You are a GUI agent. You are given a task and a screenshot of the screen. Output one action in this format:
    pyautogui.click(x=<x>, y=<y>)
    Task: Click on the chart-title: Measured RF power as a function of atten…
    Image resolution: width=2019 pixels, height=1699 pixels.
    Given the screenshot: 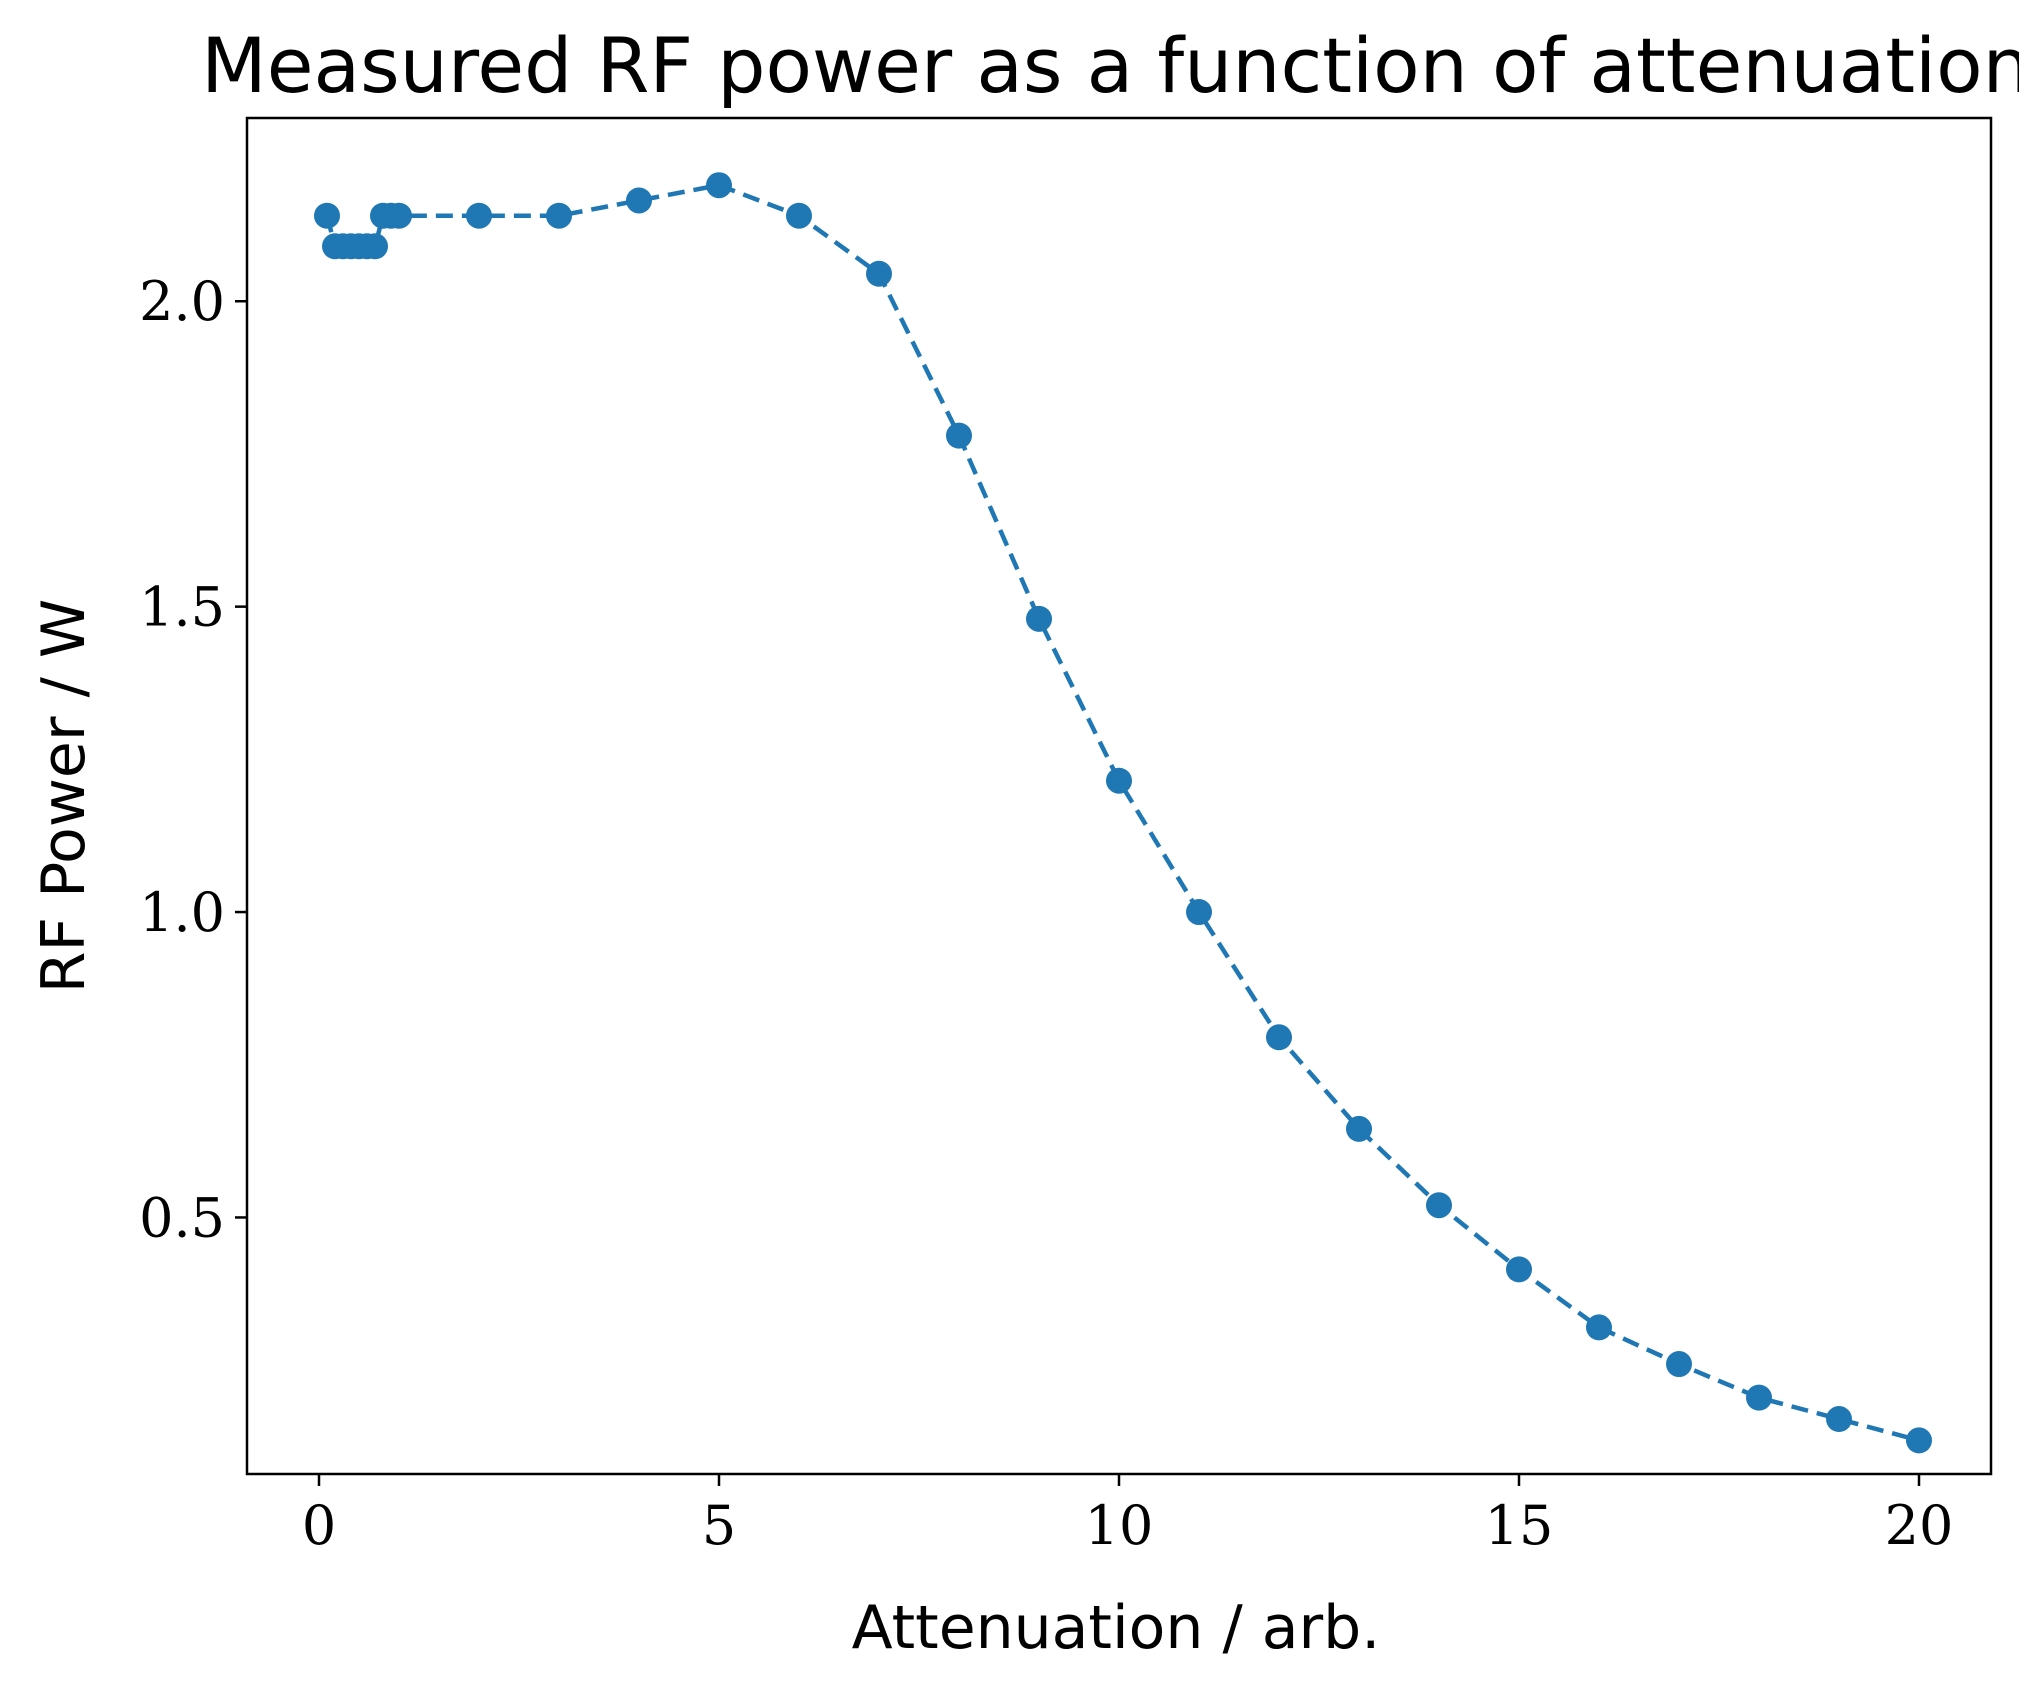 What is the action you would take?
    pyautogui.click(x=1110, y=65)
    